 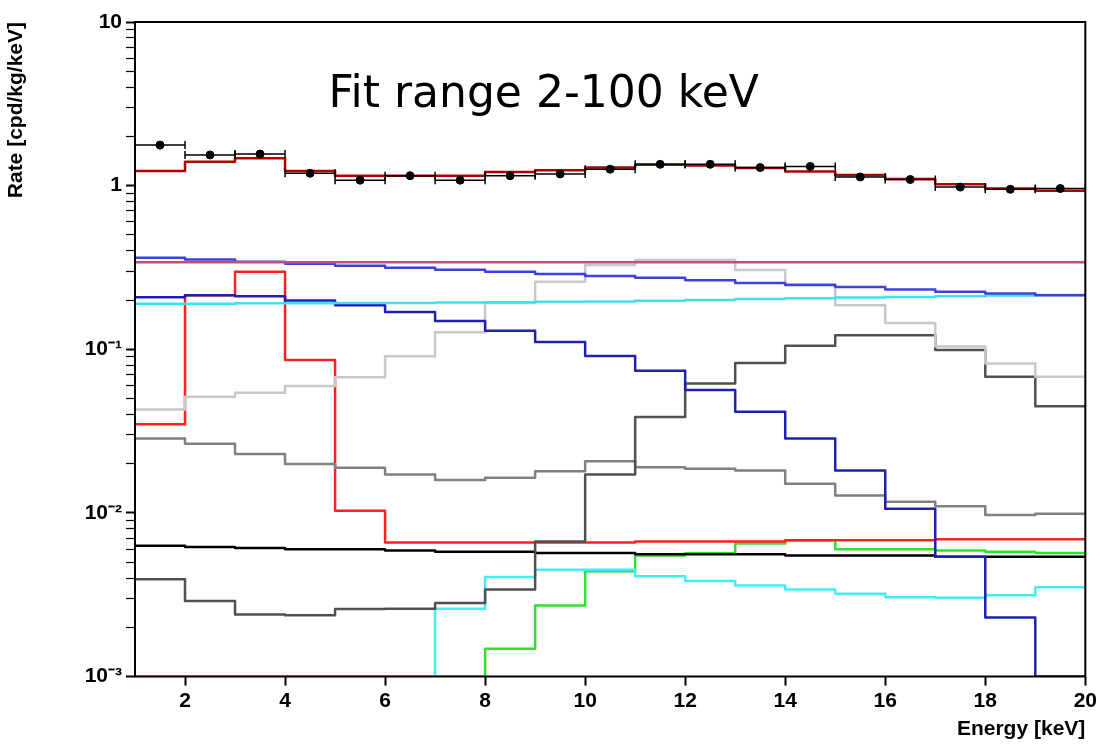 I want to click on y-tick-label: 10, so click(x=110, y=20).